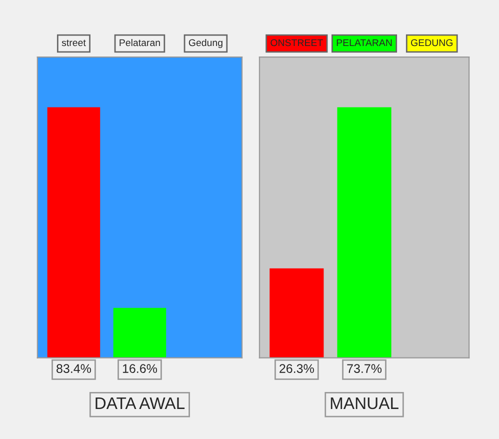 The width and height of the screenshot is (499, 439). What do you see at coordinates (140, 42) in the screenshot?
I see `x-tick-label: Pelataran` at bounding box center [140, 42].